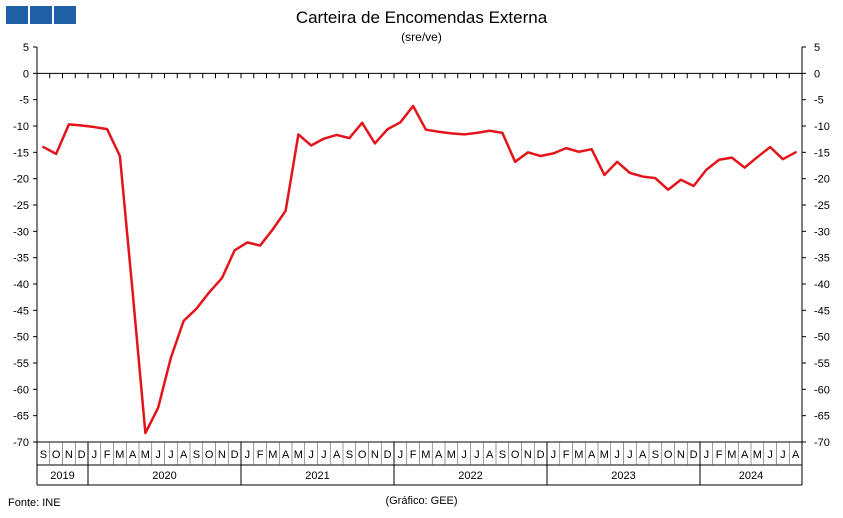 The height and width of the screenshot is (518, 843). I want to click on y-tick-label-left: -70, so click(21, 443).